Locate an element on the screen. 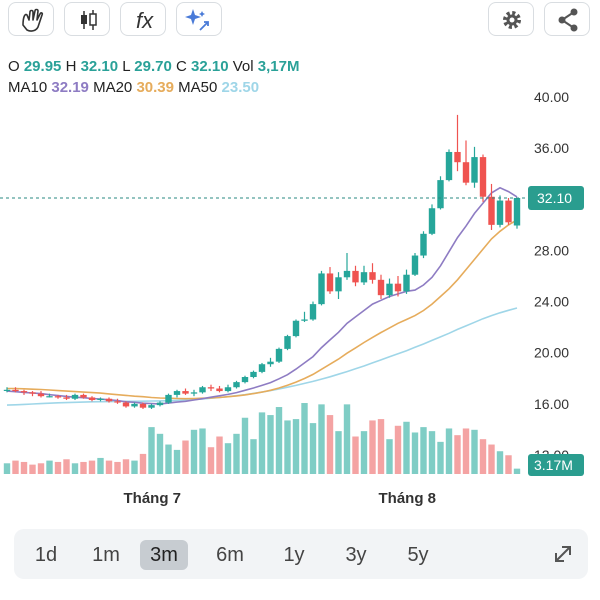 Image resolution: width=600 pixels, height=600 pixels. y-tick-label: 28.00 is located at coordinates (551, 250).